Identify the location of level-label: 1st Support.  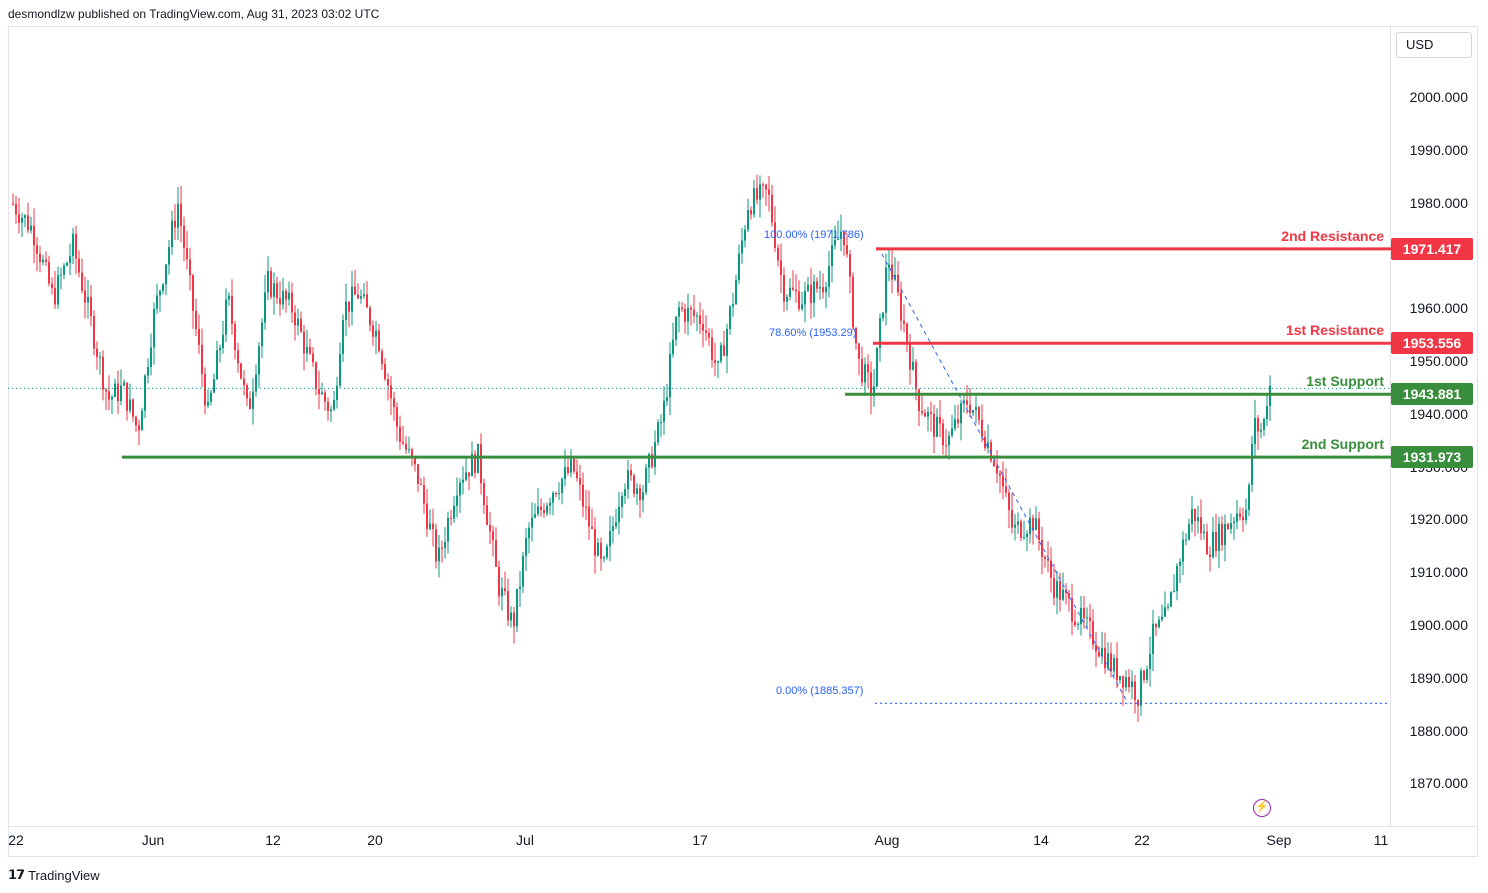
(1345, 381).